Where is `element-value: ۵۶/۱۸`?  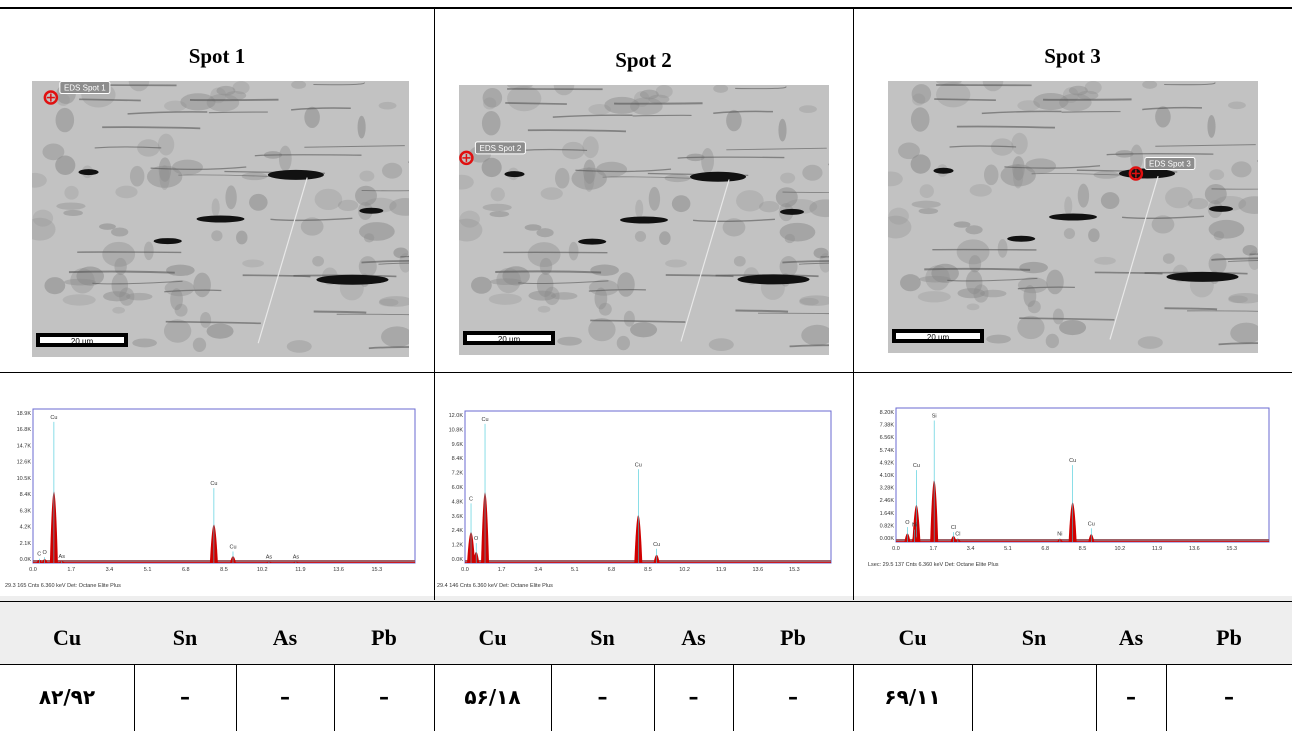
element-value: ۵۶/۱۸ is located at coordinates (492, 697).